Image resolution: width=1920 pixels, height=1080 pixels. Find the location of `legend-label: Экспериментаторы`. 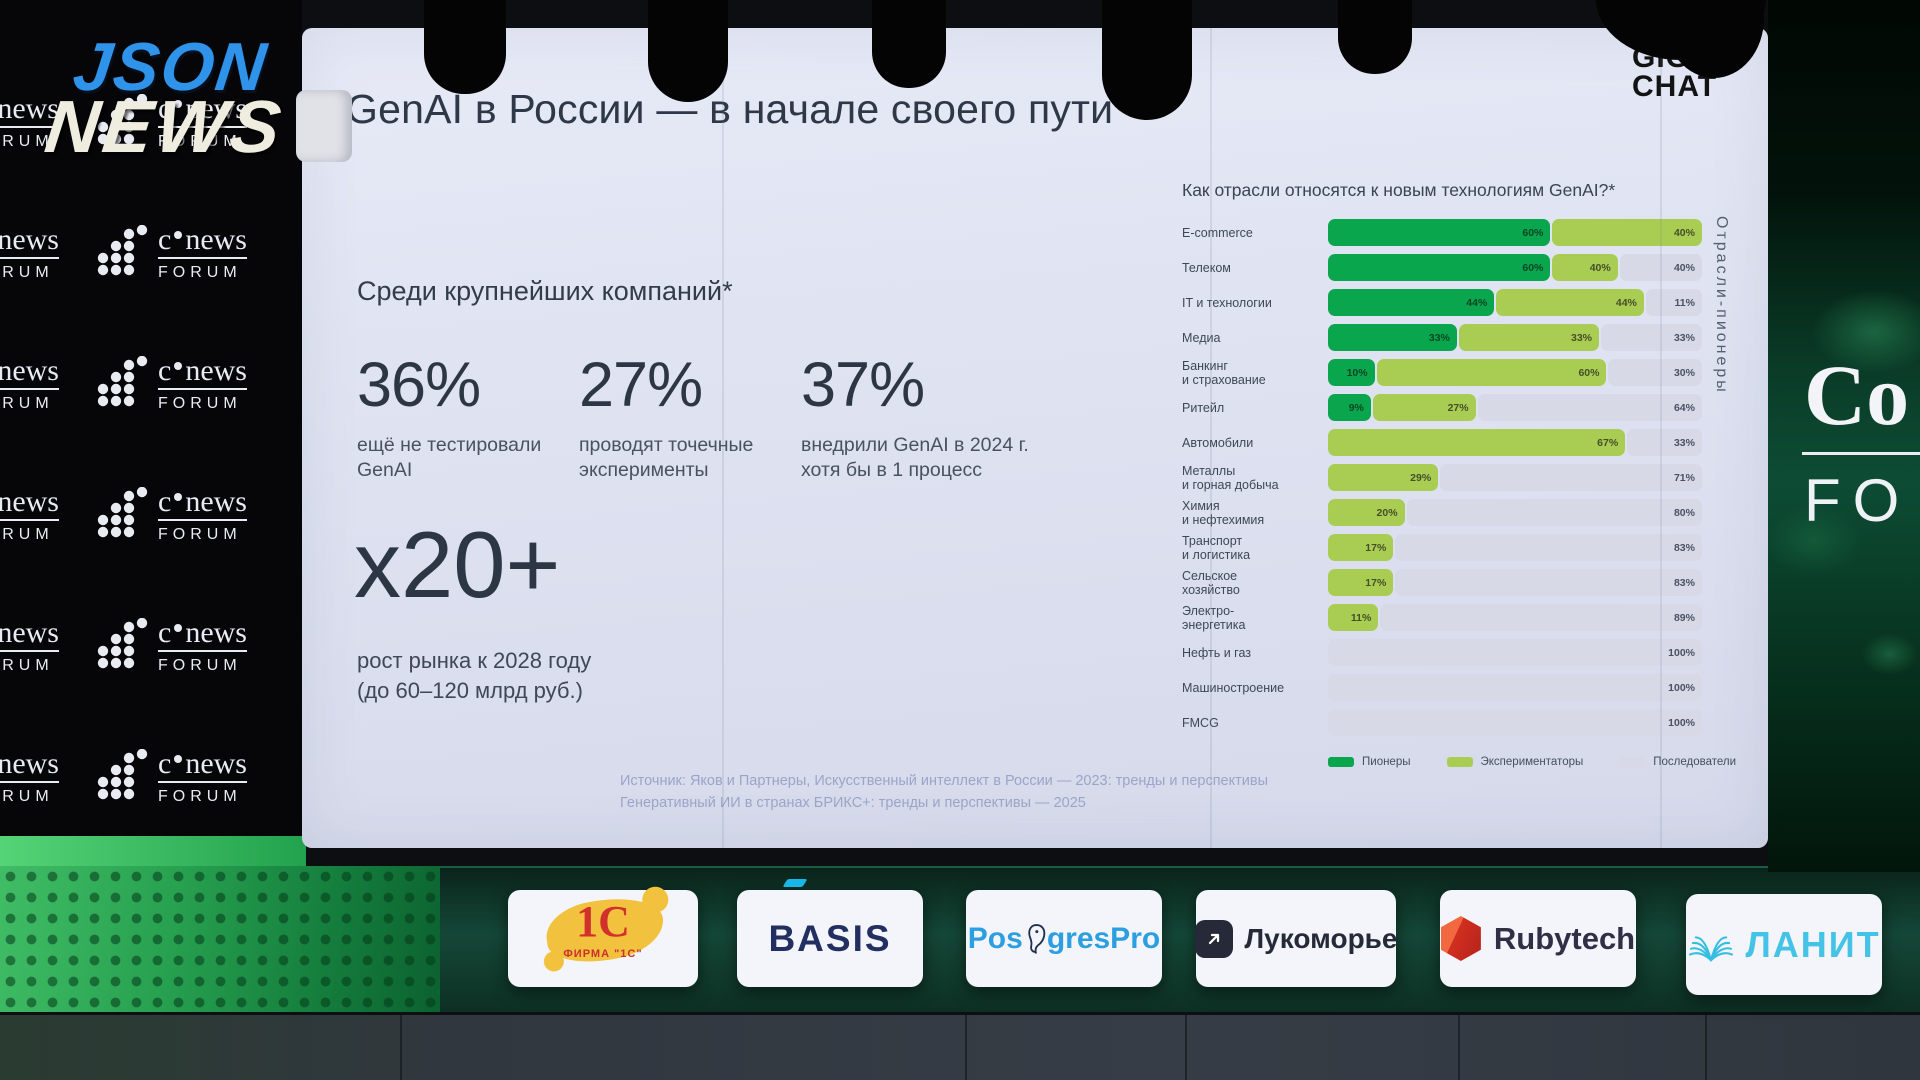

legend-label: Экспериментаторы is located at coordinates (1532, 762).